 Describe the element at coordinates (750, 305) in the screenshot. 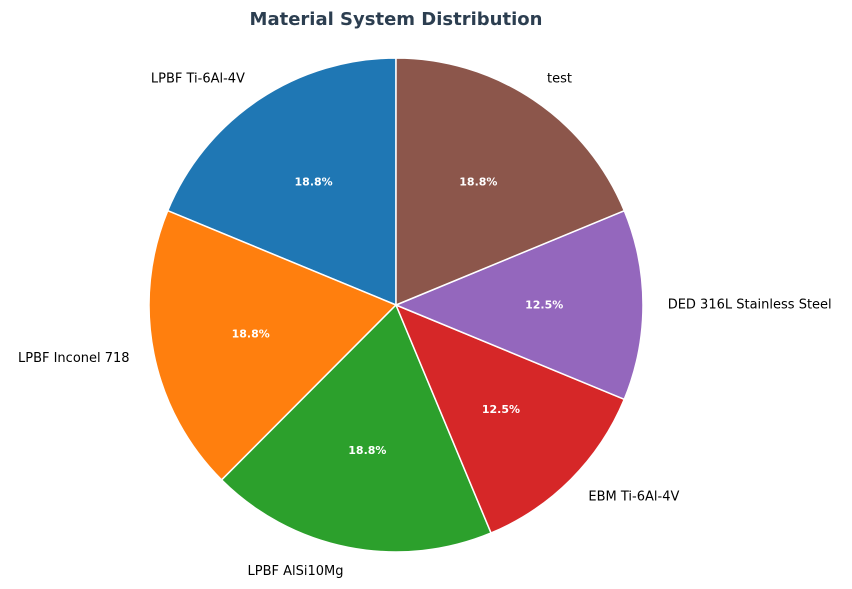

I see `slice-label-ded-316l-stainless-steel: DED 316L Stainless Steel` at that location.